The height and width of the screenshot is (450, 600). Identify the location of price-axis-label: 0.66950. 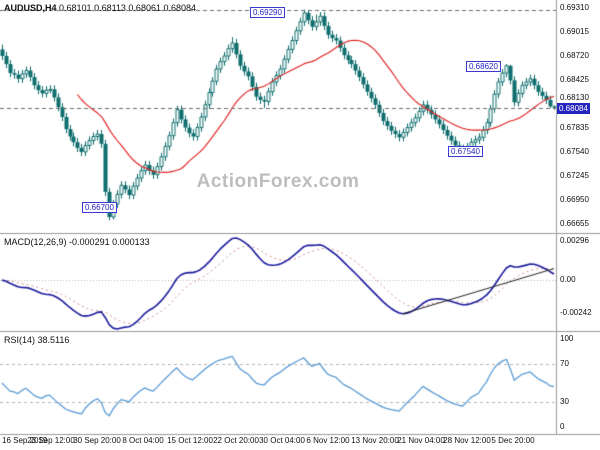
(574, 199).